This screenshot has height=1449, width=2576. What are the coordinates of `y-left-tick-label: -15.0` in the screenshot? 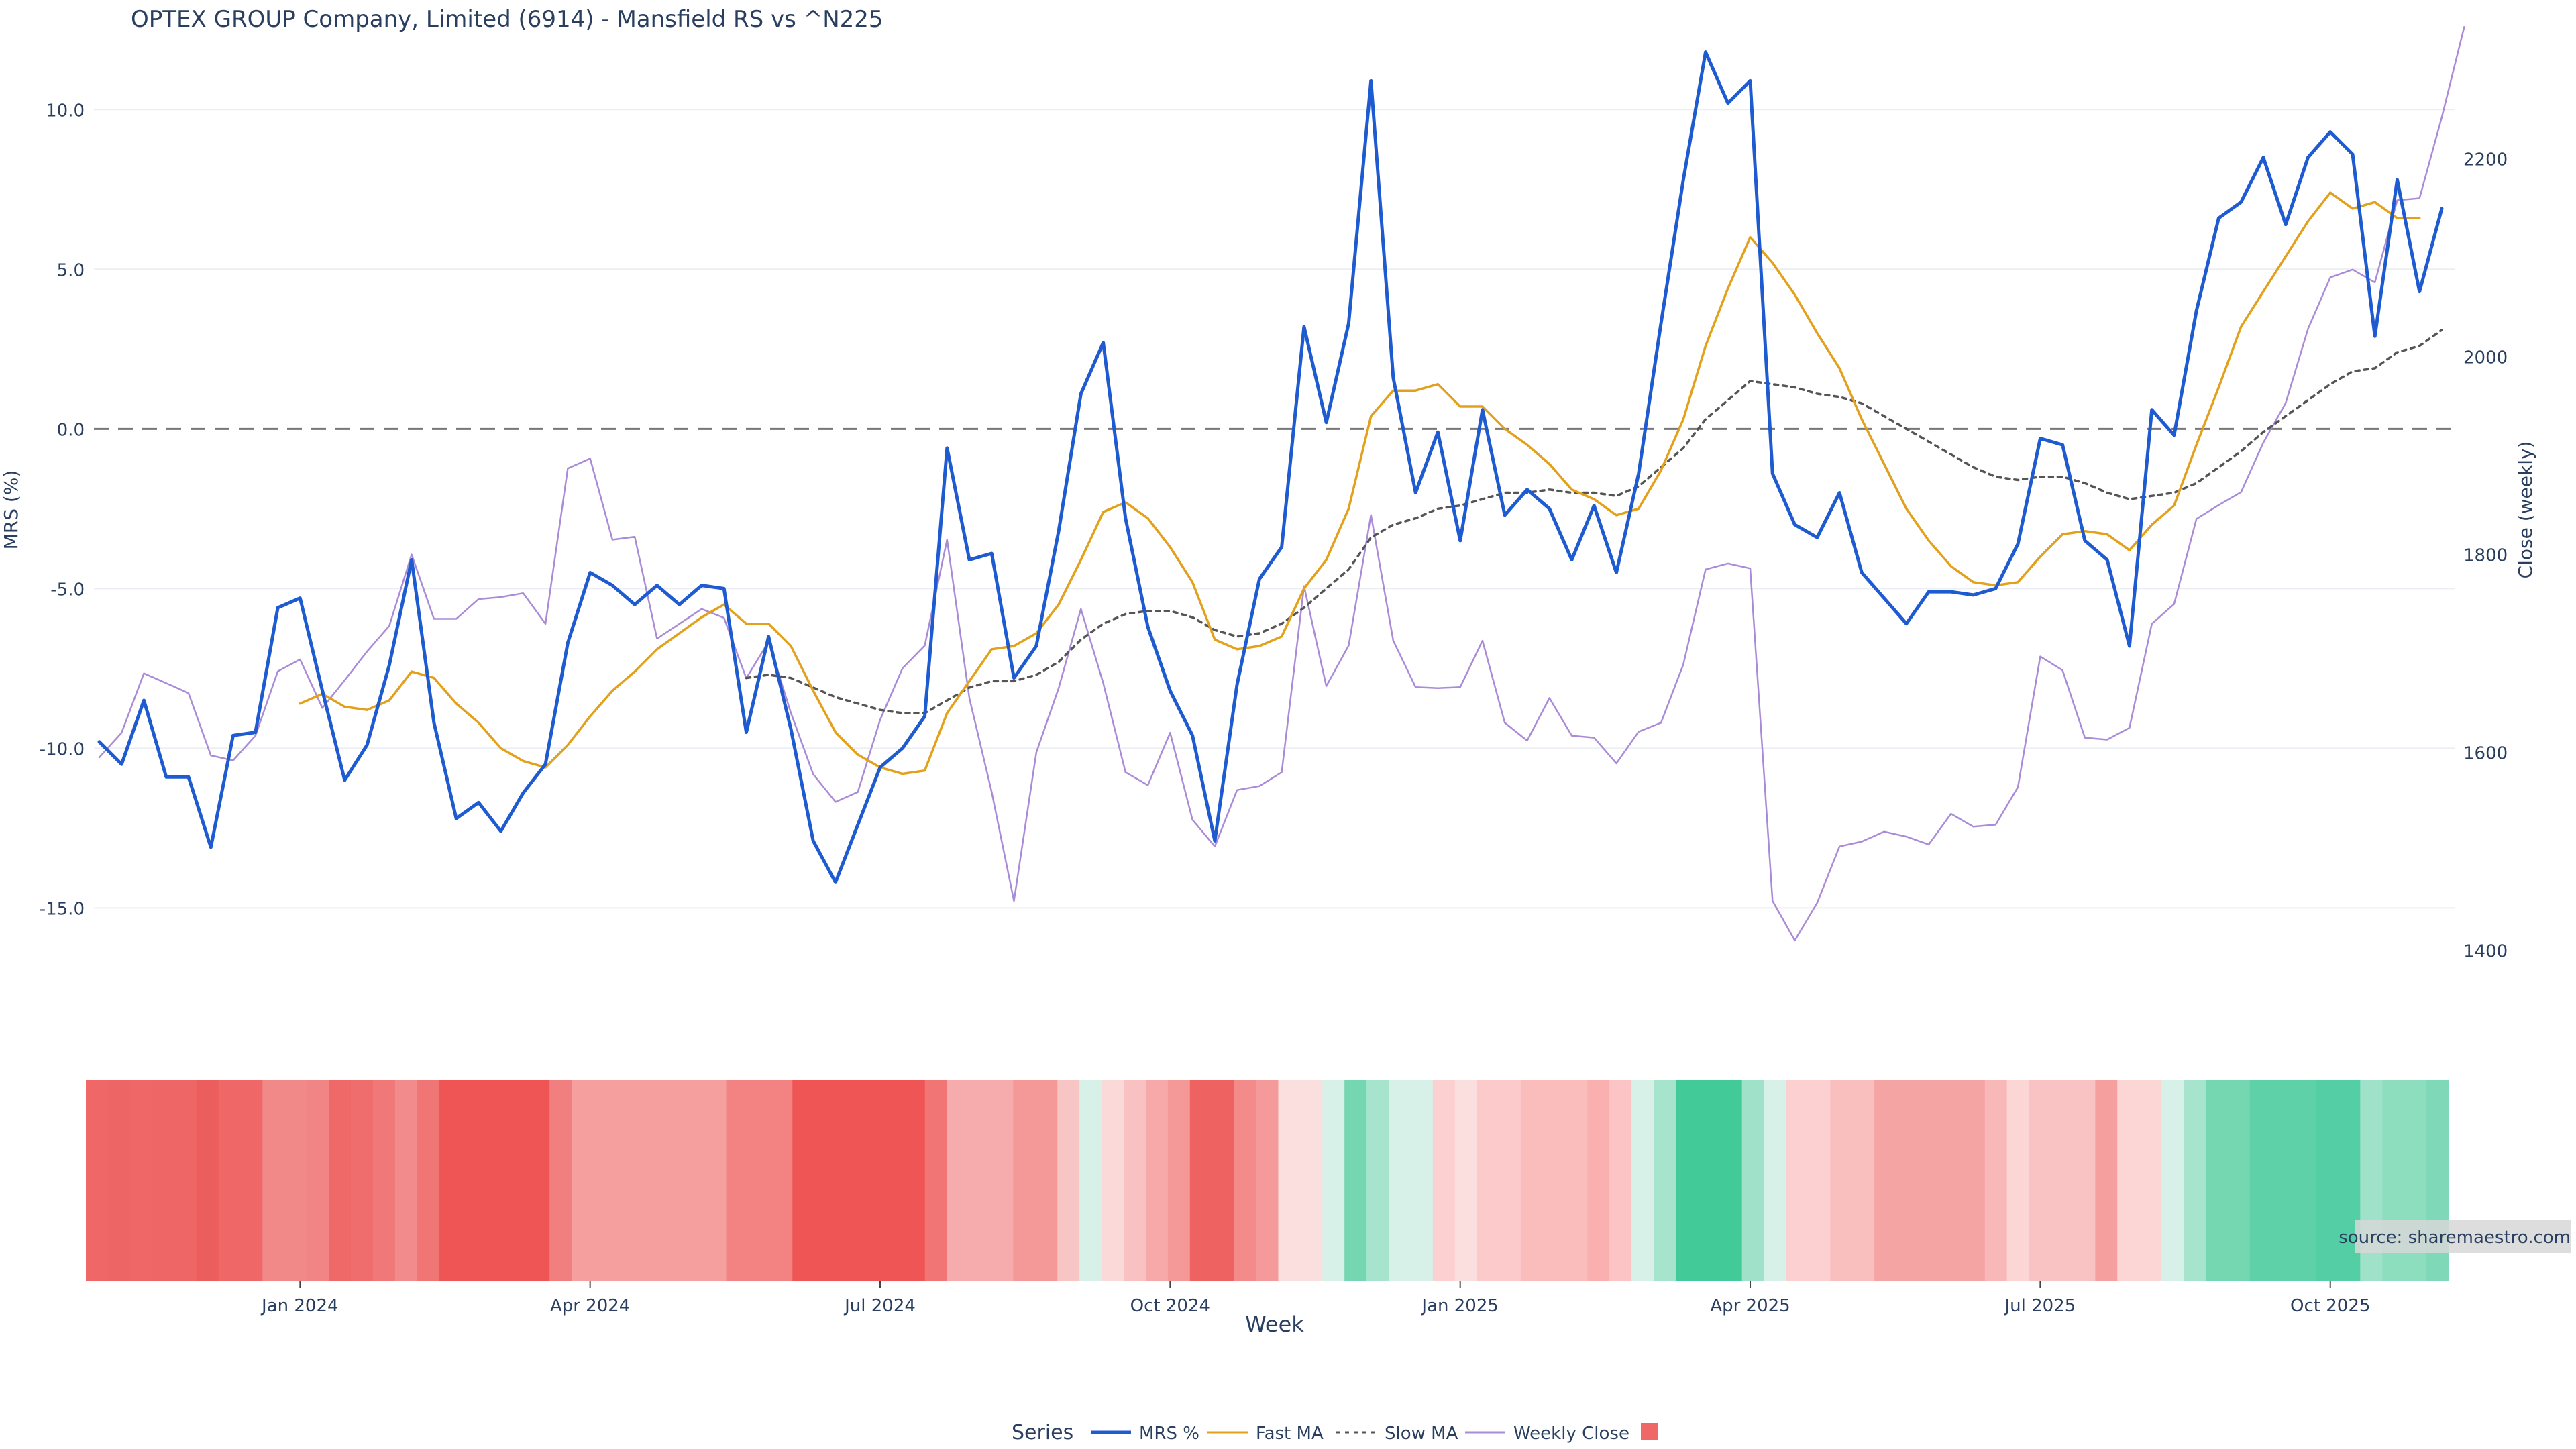 It's located at (62, 909).